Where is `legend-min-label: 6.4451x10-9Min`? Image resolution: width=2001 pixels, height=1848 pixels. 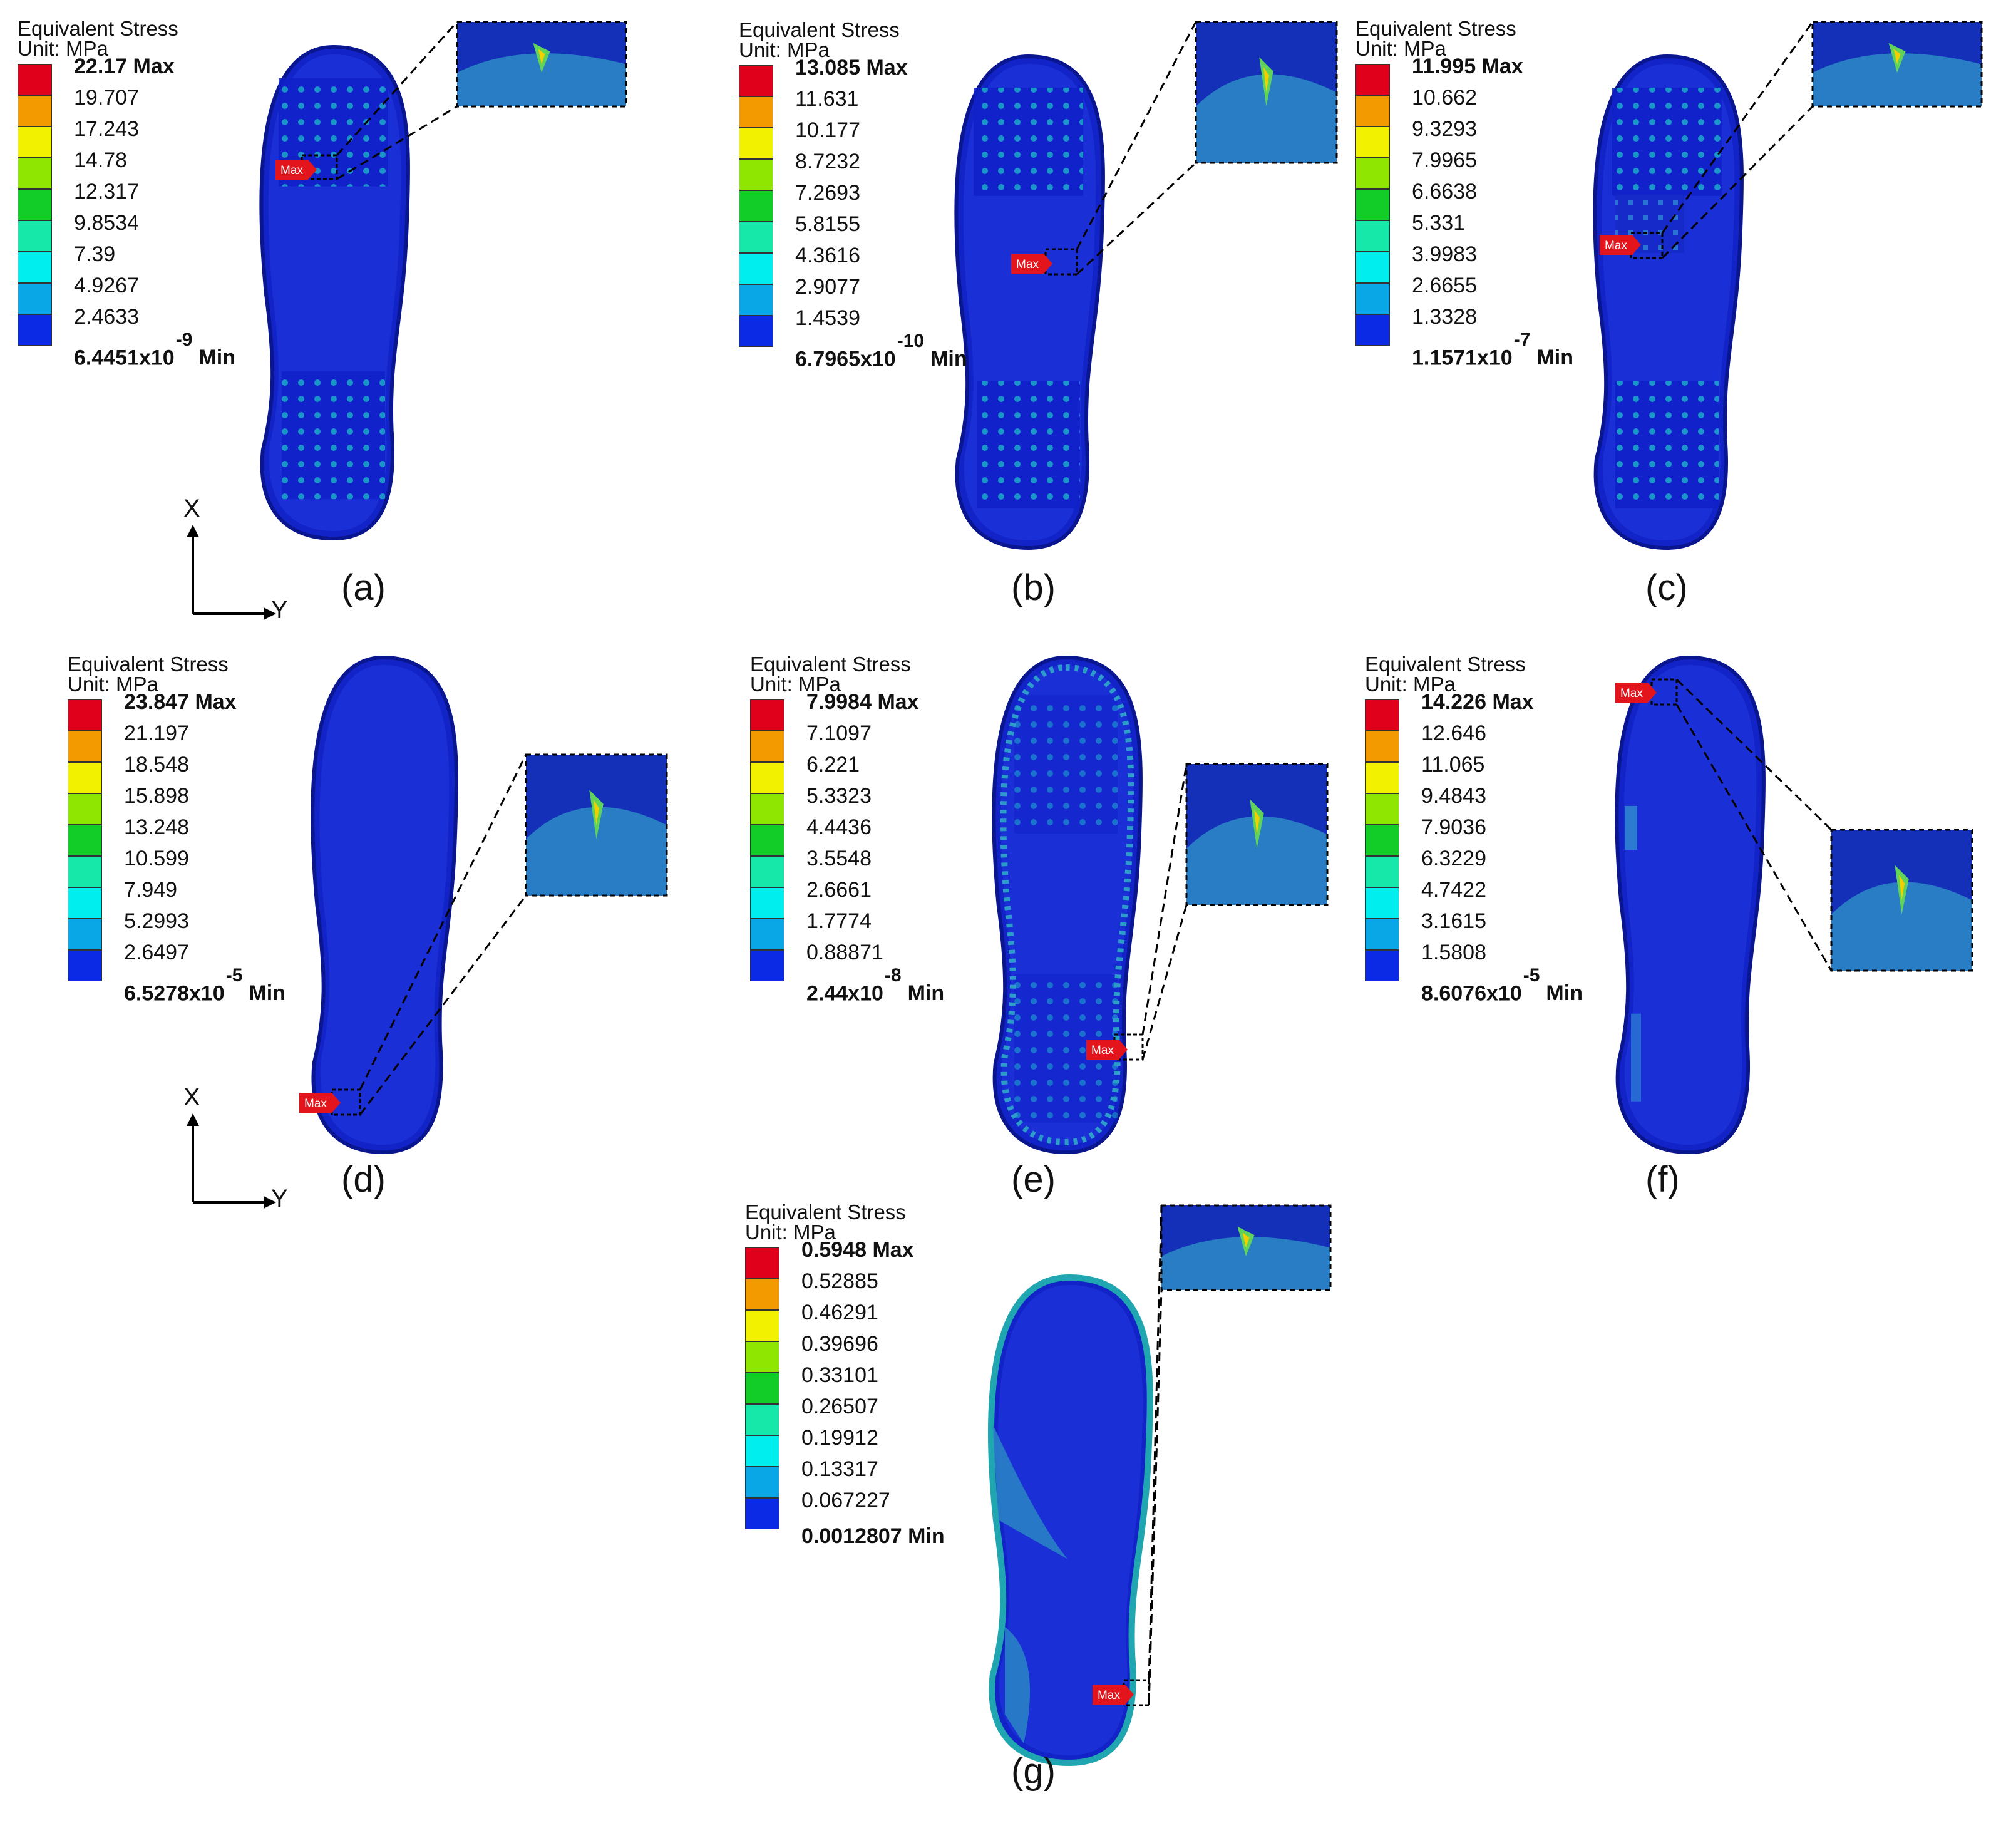 legend-min-label: 6.4451x10-9Min is located at coordinates (154, 349).